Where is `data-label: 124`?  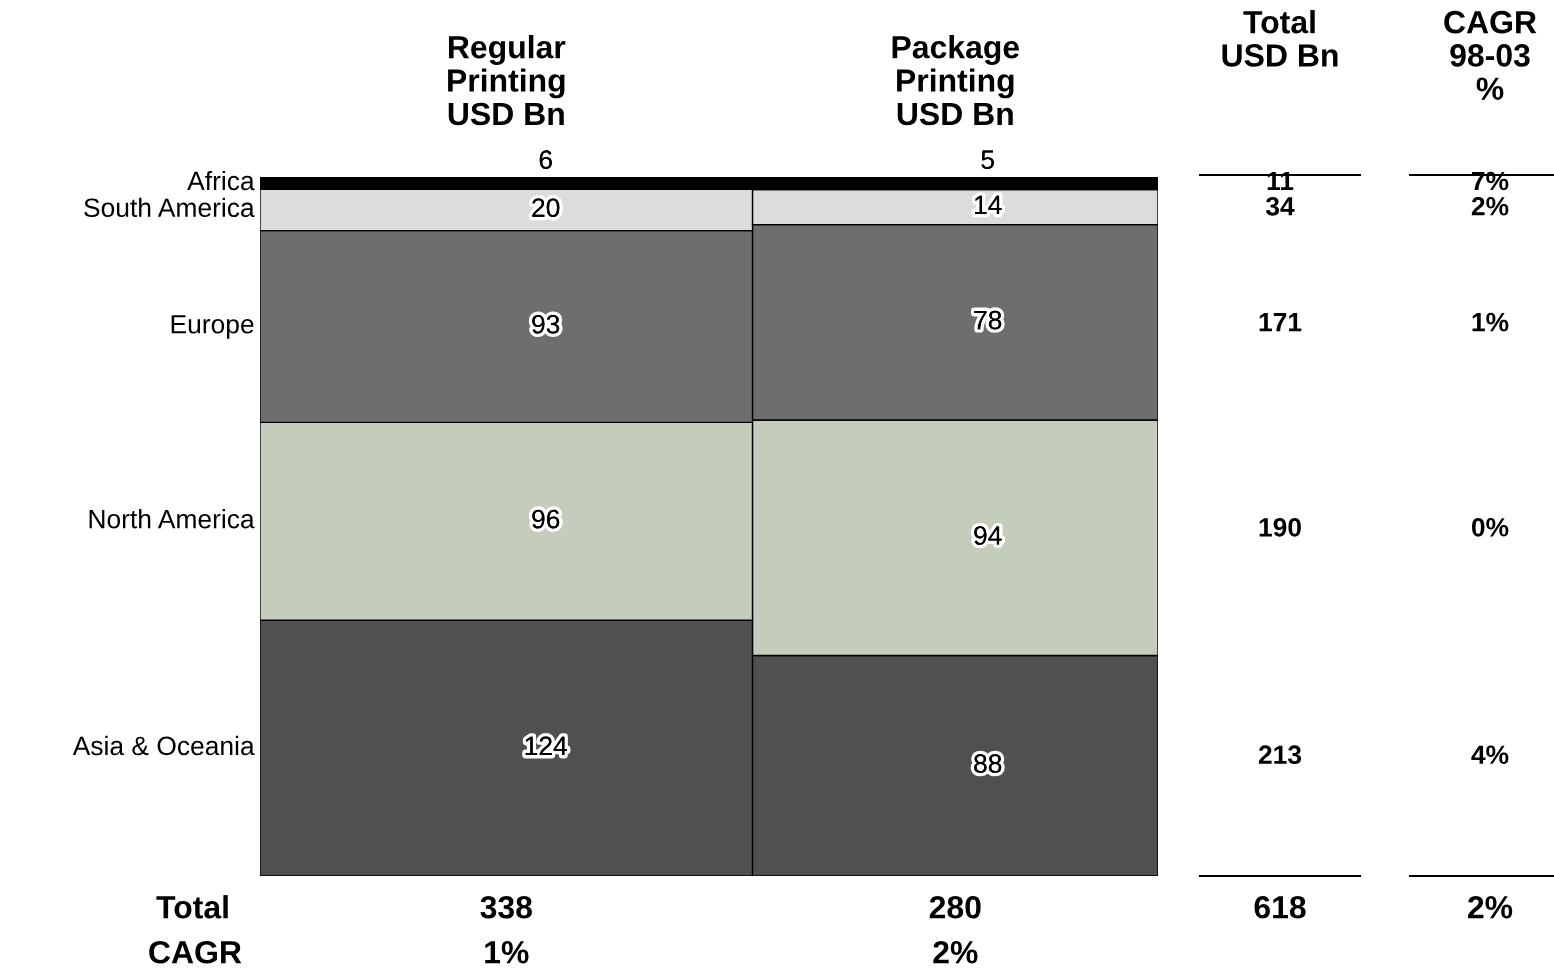 data-label: 124 is located at coordinates (546, 745).